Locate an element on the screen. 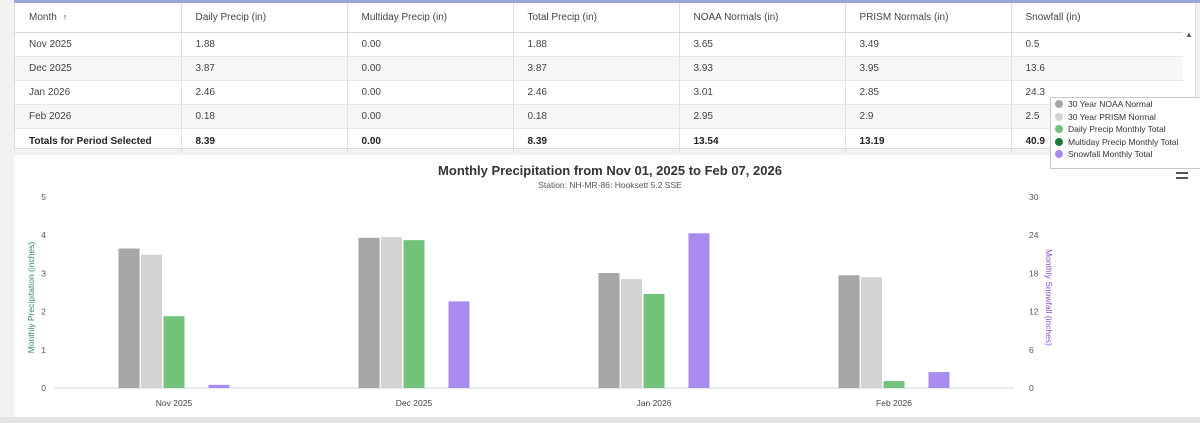 This screenshot has width=1200, height=423. totals-cell: 13.19 is located at coordinates (928, 140).